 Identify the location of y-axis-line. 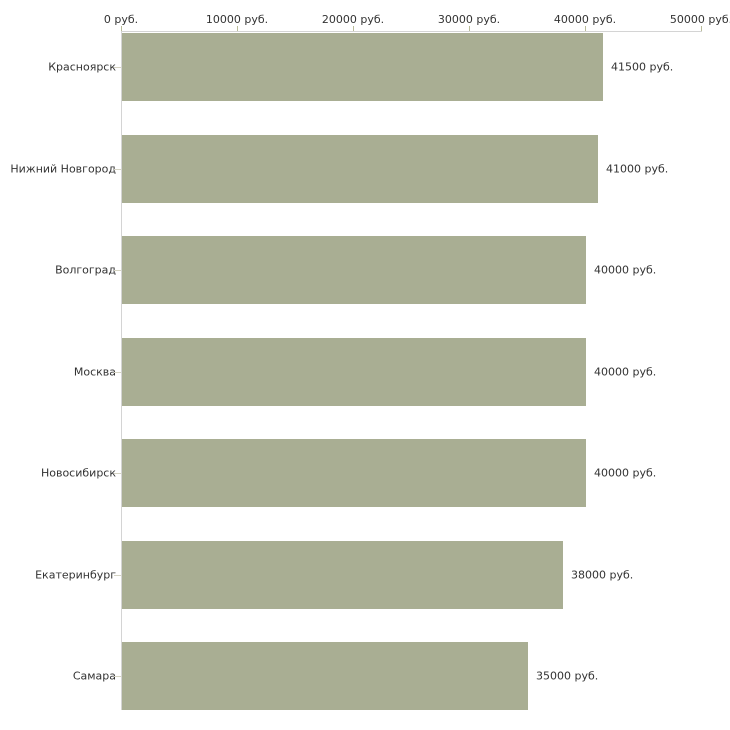
(121, 370).